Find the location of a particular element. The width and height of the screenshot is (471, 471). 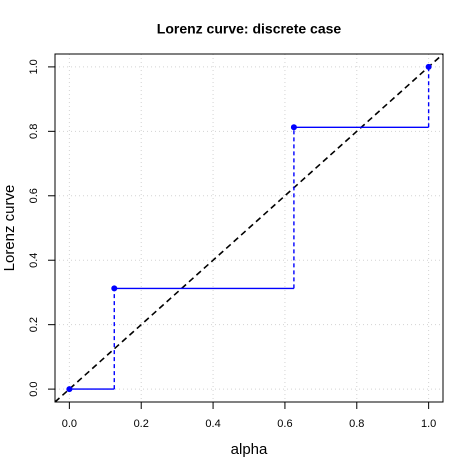

x-tick-label: 0.2 is located at coordinates (141, 424).